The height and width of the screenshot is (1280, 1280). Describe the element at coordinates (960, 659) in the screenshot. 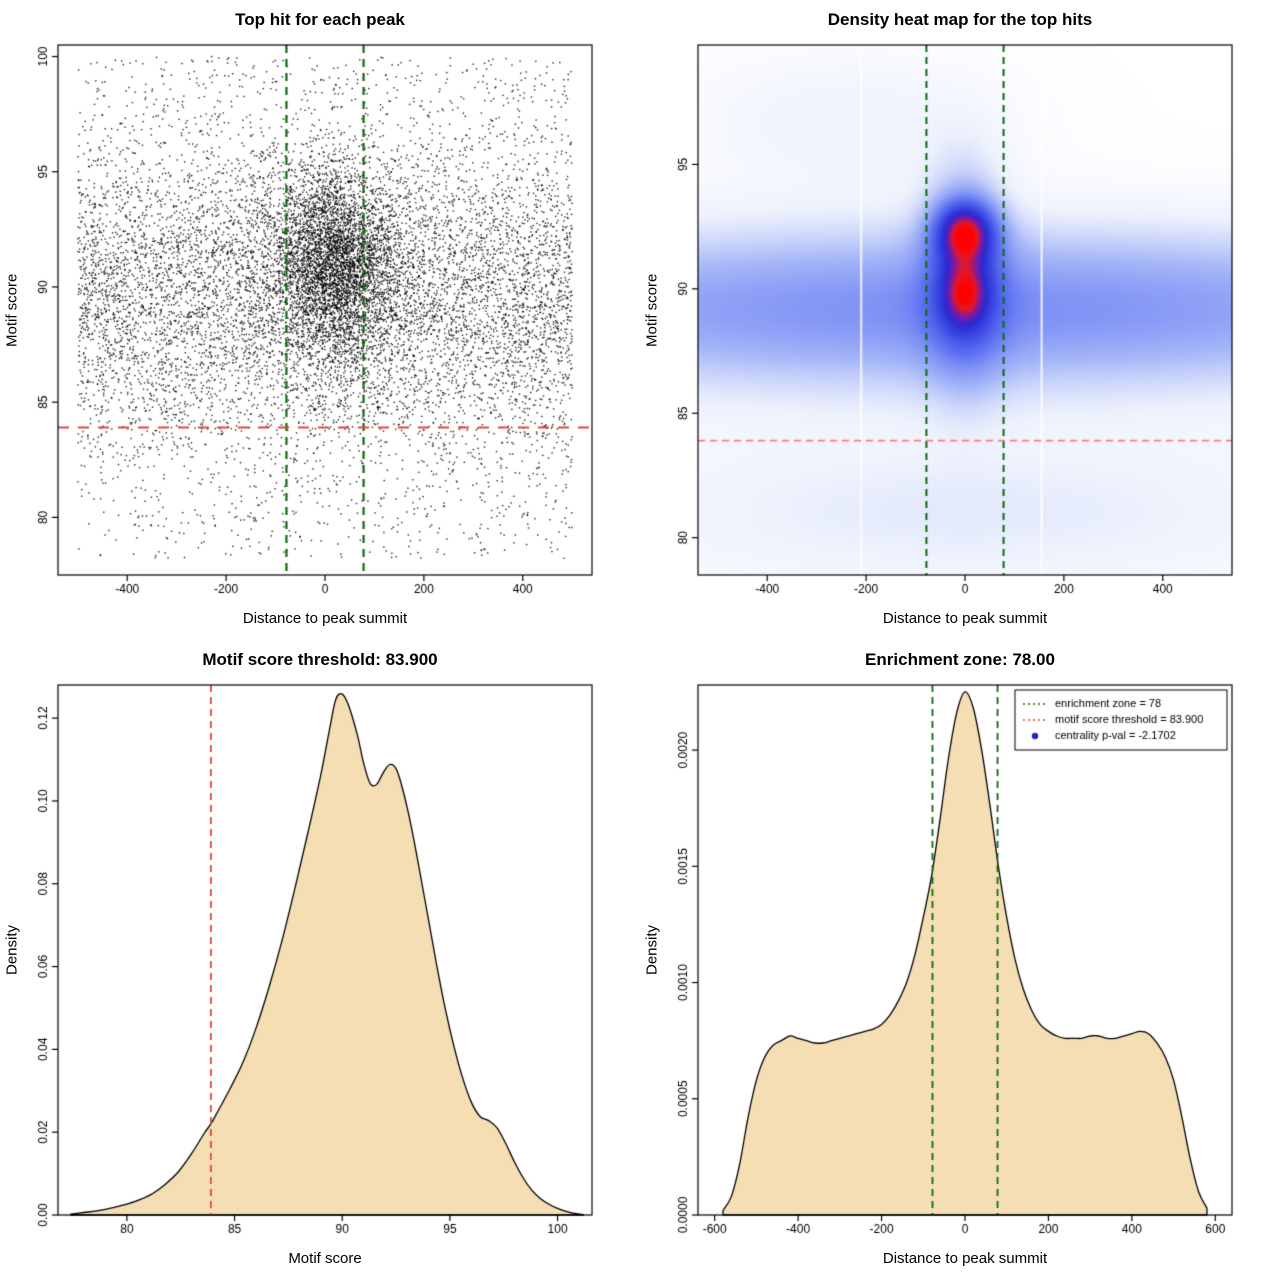

I see `panel-title: Enrichment zone: 78.00` at that location.